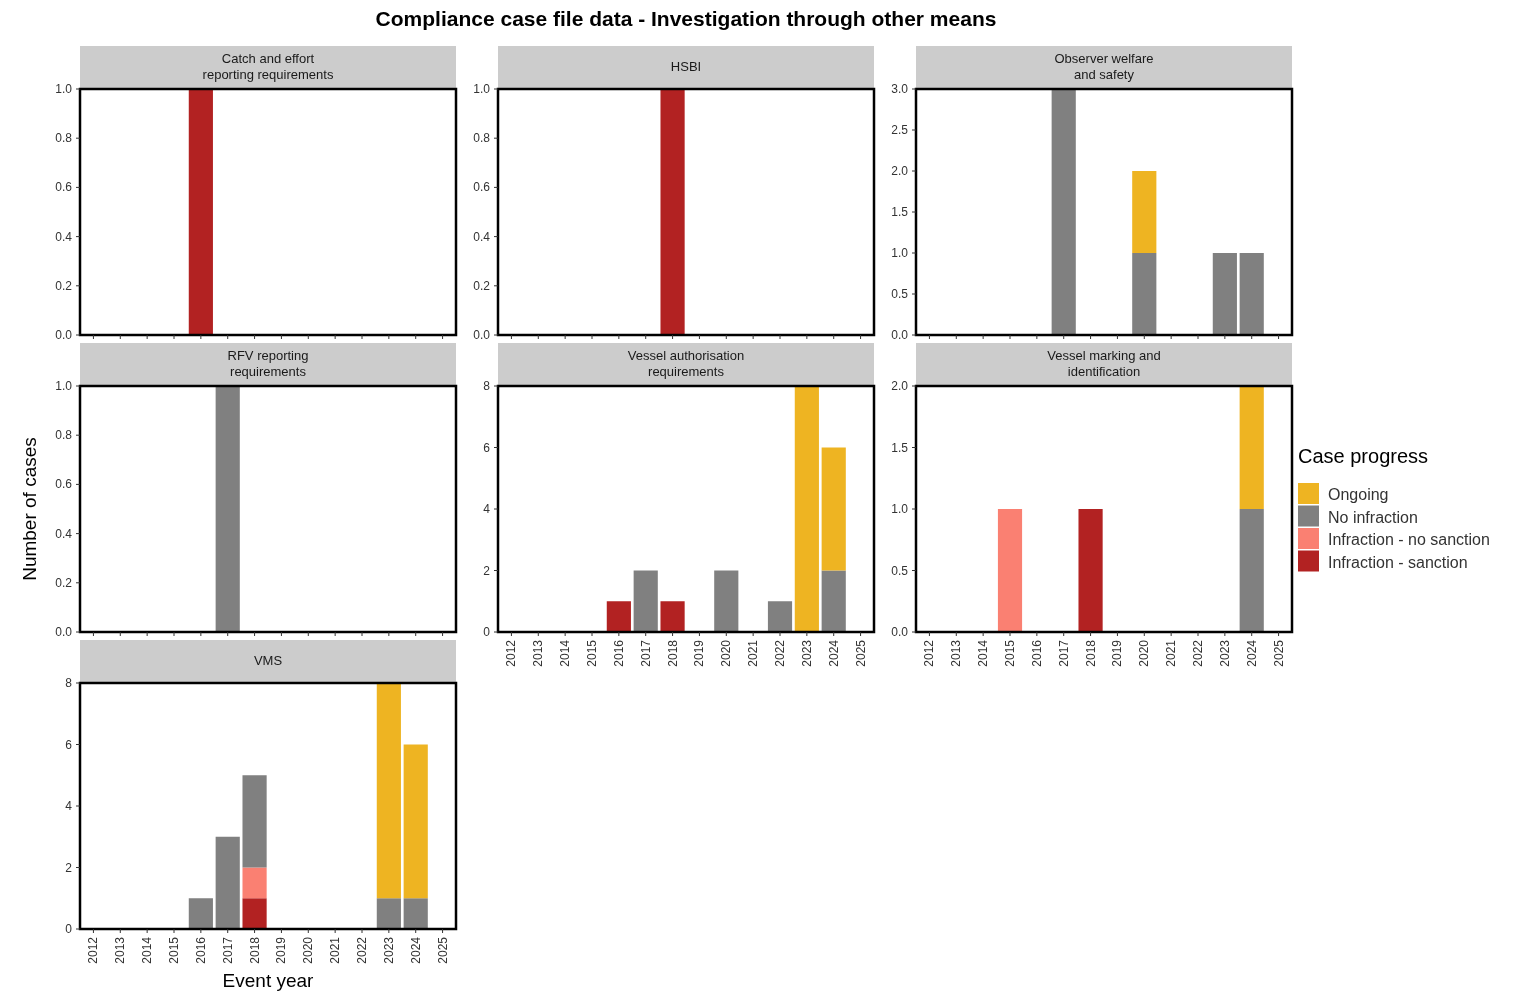  What do you see at coordinates (686, 18) in the screenshot?
I see `text: Compliance case file data - Investigation through other means` at bounding box center [686, 18].